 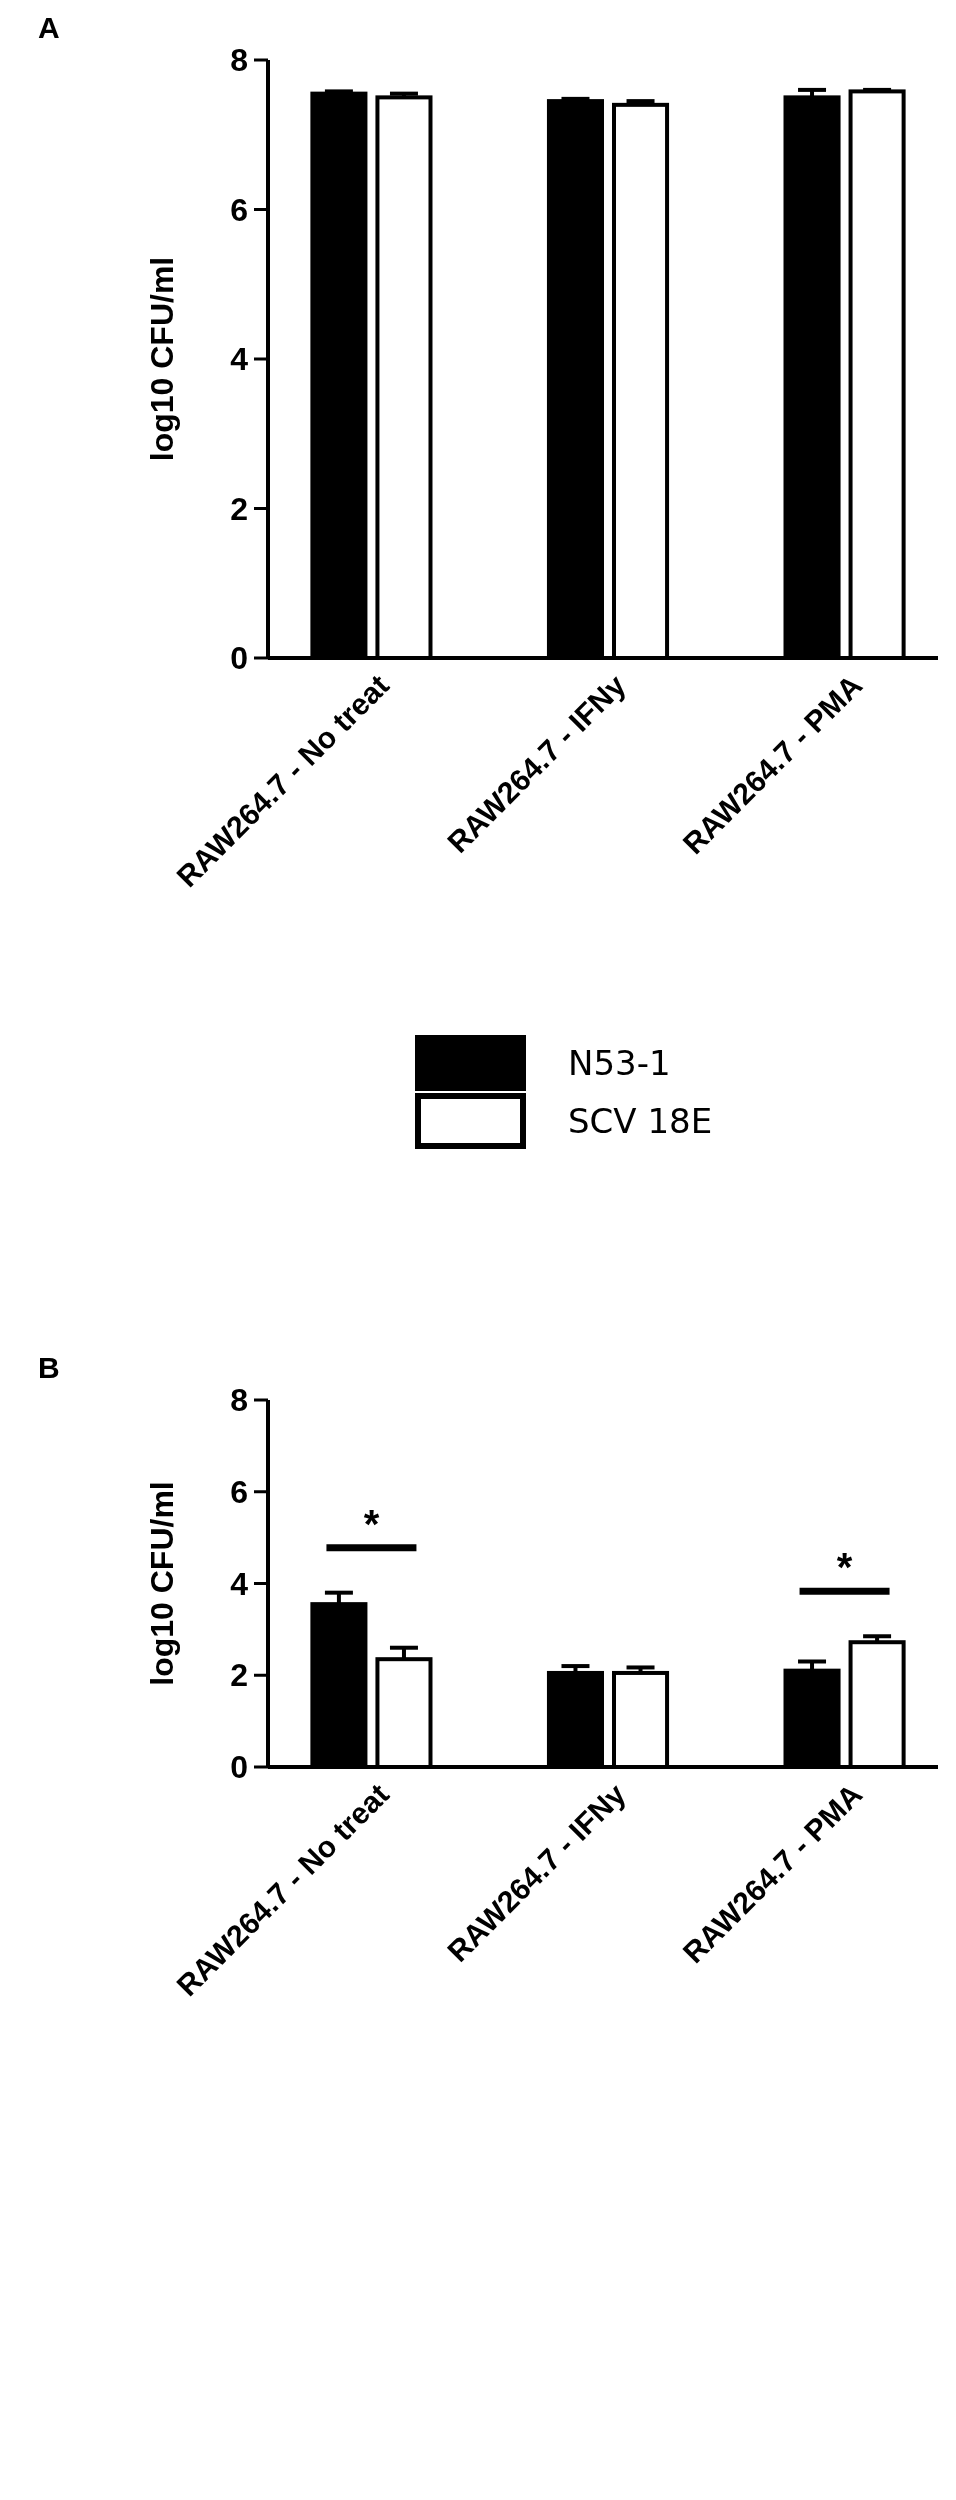 What do you see at coordinates (49, 1367) in the screenshot?
I see `chart-title: B` at bounding box center [49, 1367].